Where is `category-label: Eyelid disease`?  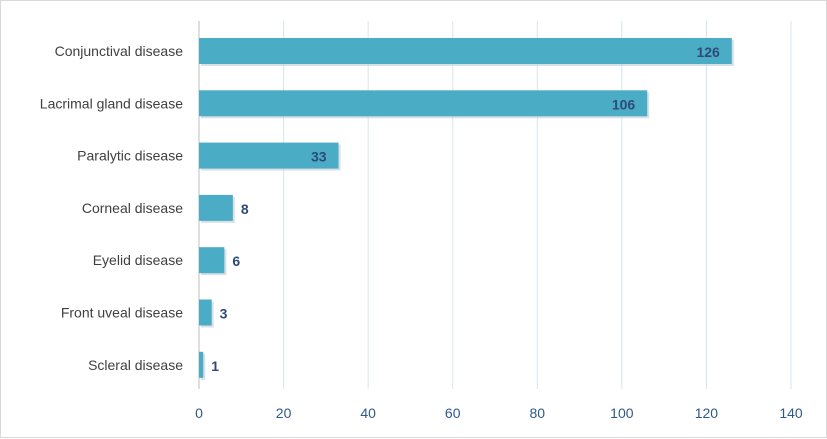
category-label: Eyelid disease is located at coordinates (138, 260).